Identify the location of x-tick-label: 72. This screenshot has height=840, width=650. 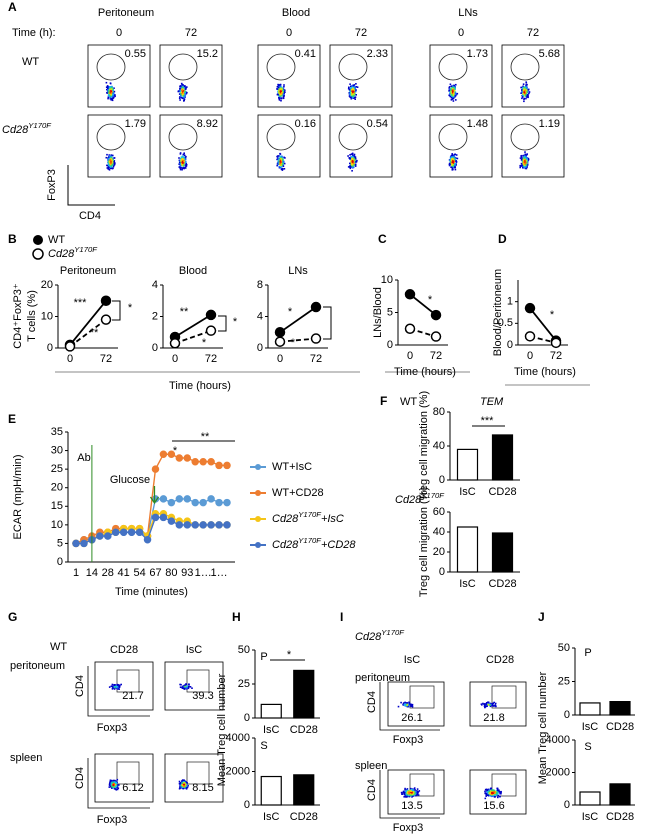
(556, 356).